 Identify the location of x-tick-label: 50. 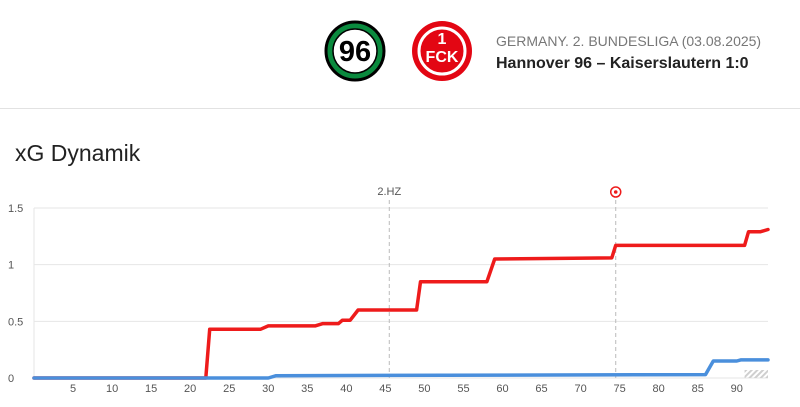
(424, 389).